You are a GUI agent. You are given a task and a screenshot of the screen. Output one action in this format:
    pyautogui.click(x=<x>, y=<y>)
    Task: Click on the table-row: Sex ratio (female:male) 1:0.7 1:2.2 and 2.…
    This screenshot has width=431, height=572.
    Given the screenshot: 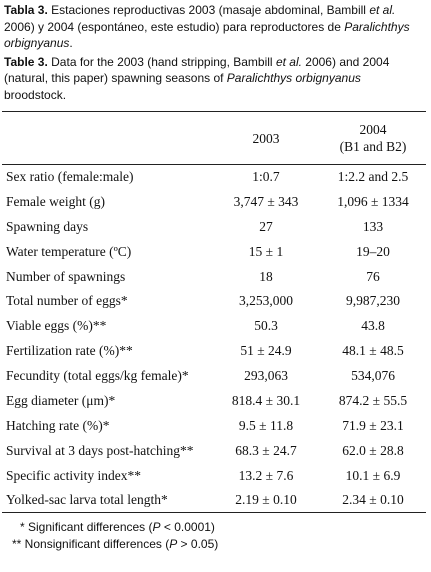 What is the action you would take?
    pyautogui.click(x=214, y=177)
    